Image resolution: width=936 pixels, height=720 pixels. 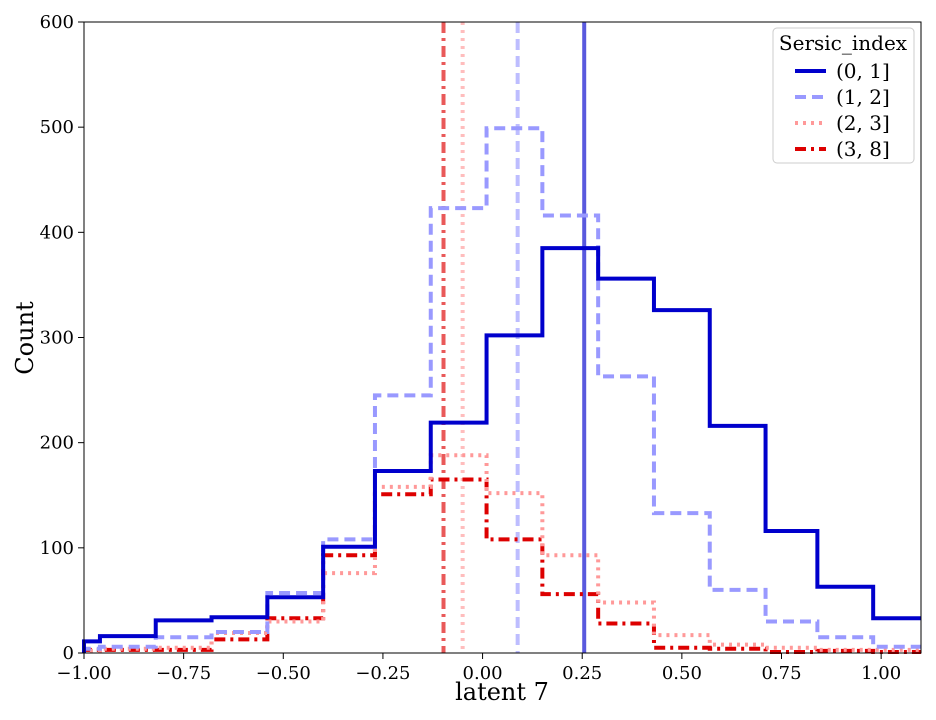 I want to click on x-axis: −1.00 −0.75 −0.50 −0.25 0.00 0.25 0.50 0.75 1.00, so click(x=478, y=668).